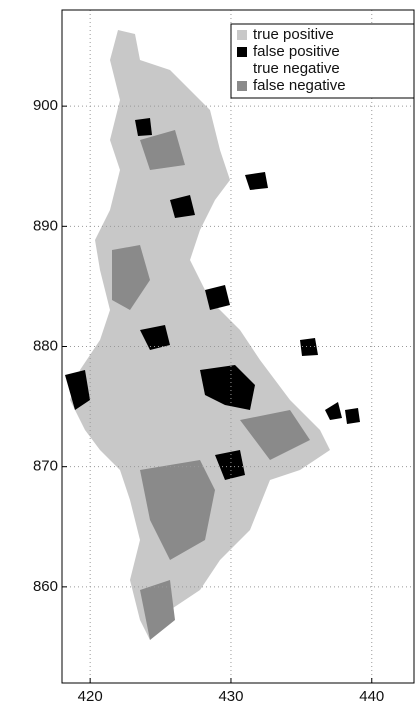 Image resolution: width=415 pixels, height=706 pixels. I want to click on legend-label: false negative, so click(299, 85).